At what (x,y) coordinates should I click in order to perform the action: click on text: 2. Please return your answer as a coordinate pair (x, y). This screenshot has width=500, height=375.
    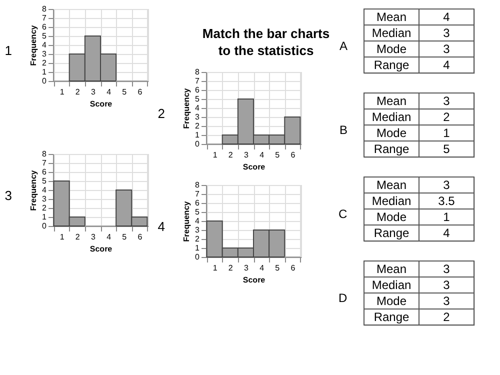
    Looking at the image, I should click on (161, 113).